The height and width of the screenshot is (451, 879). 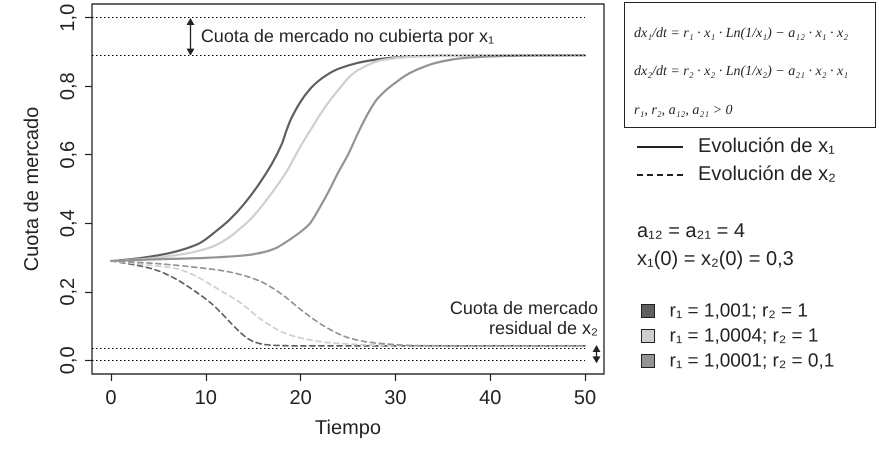 I want to click on y-tick-label: 0,0, so click(x=68, y=360).